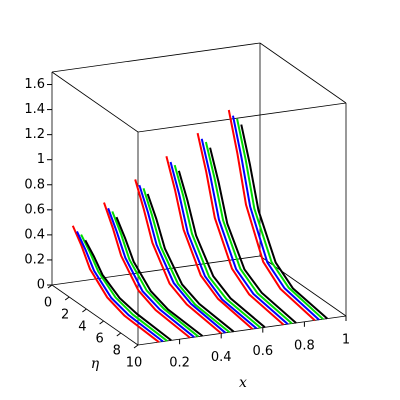 The width and height of the screenshot is (400, 400). What do you see at coordinates (34, 109) in the screenshot?
I see `z-tick-label: 1.4` at bounding box center [34, 109].